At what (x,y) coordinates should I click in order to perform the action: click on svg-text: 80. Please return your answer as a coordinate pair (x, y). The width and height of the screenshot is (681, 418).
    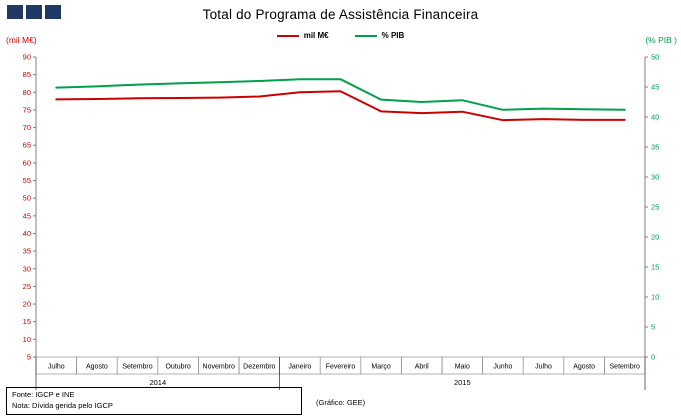
    Looking at the image, I should click on (27, 92).